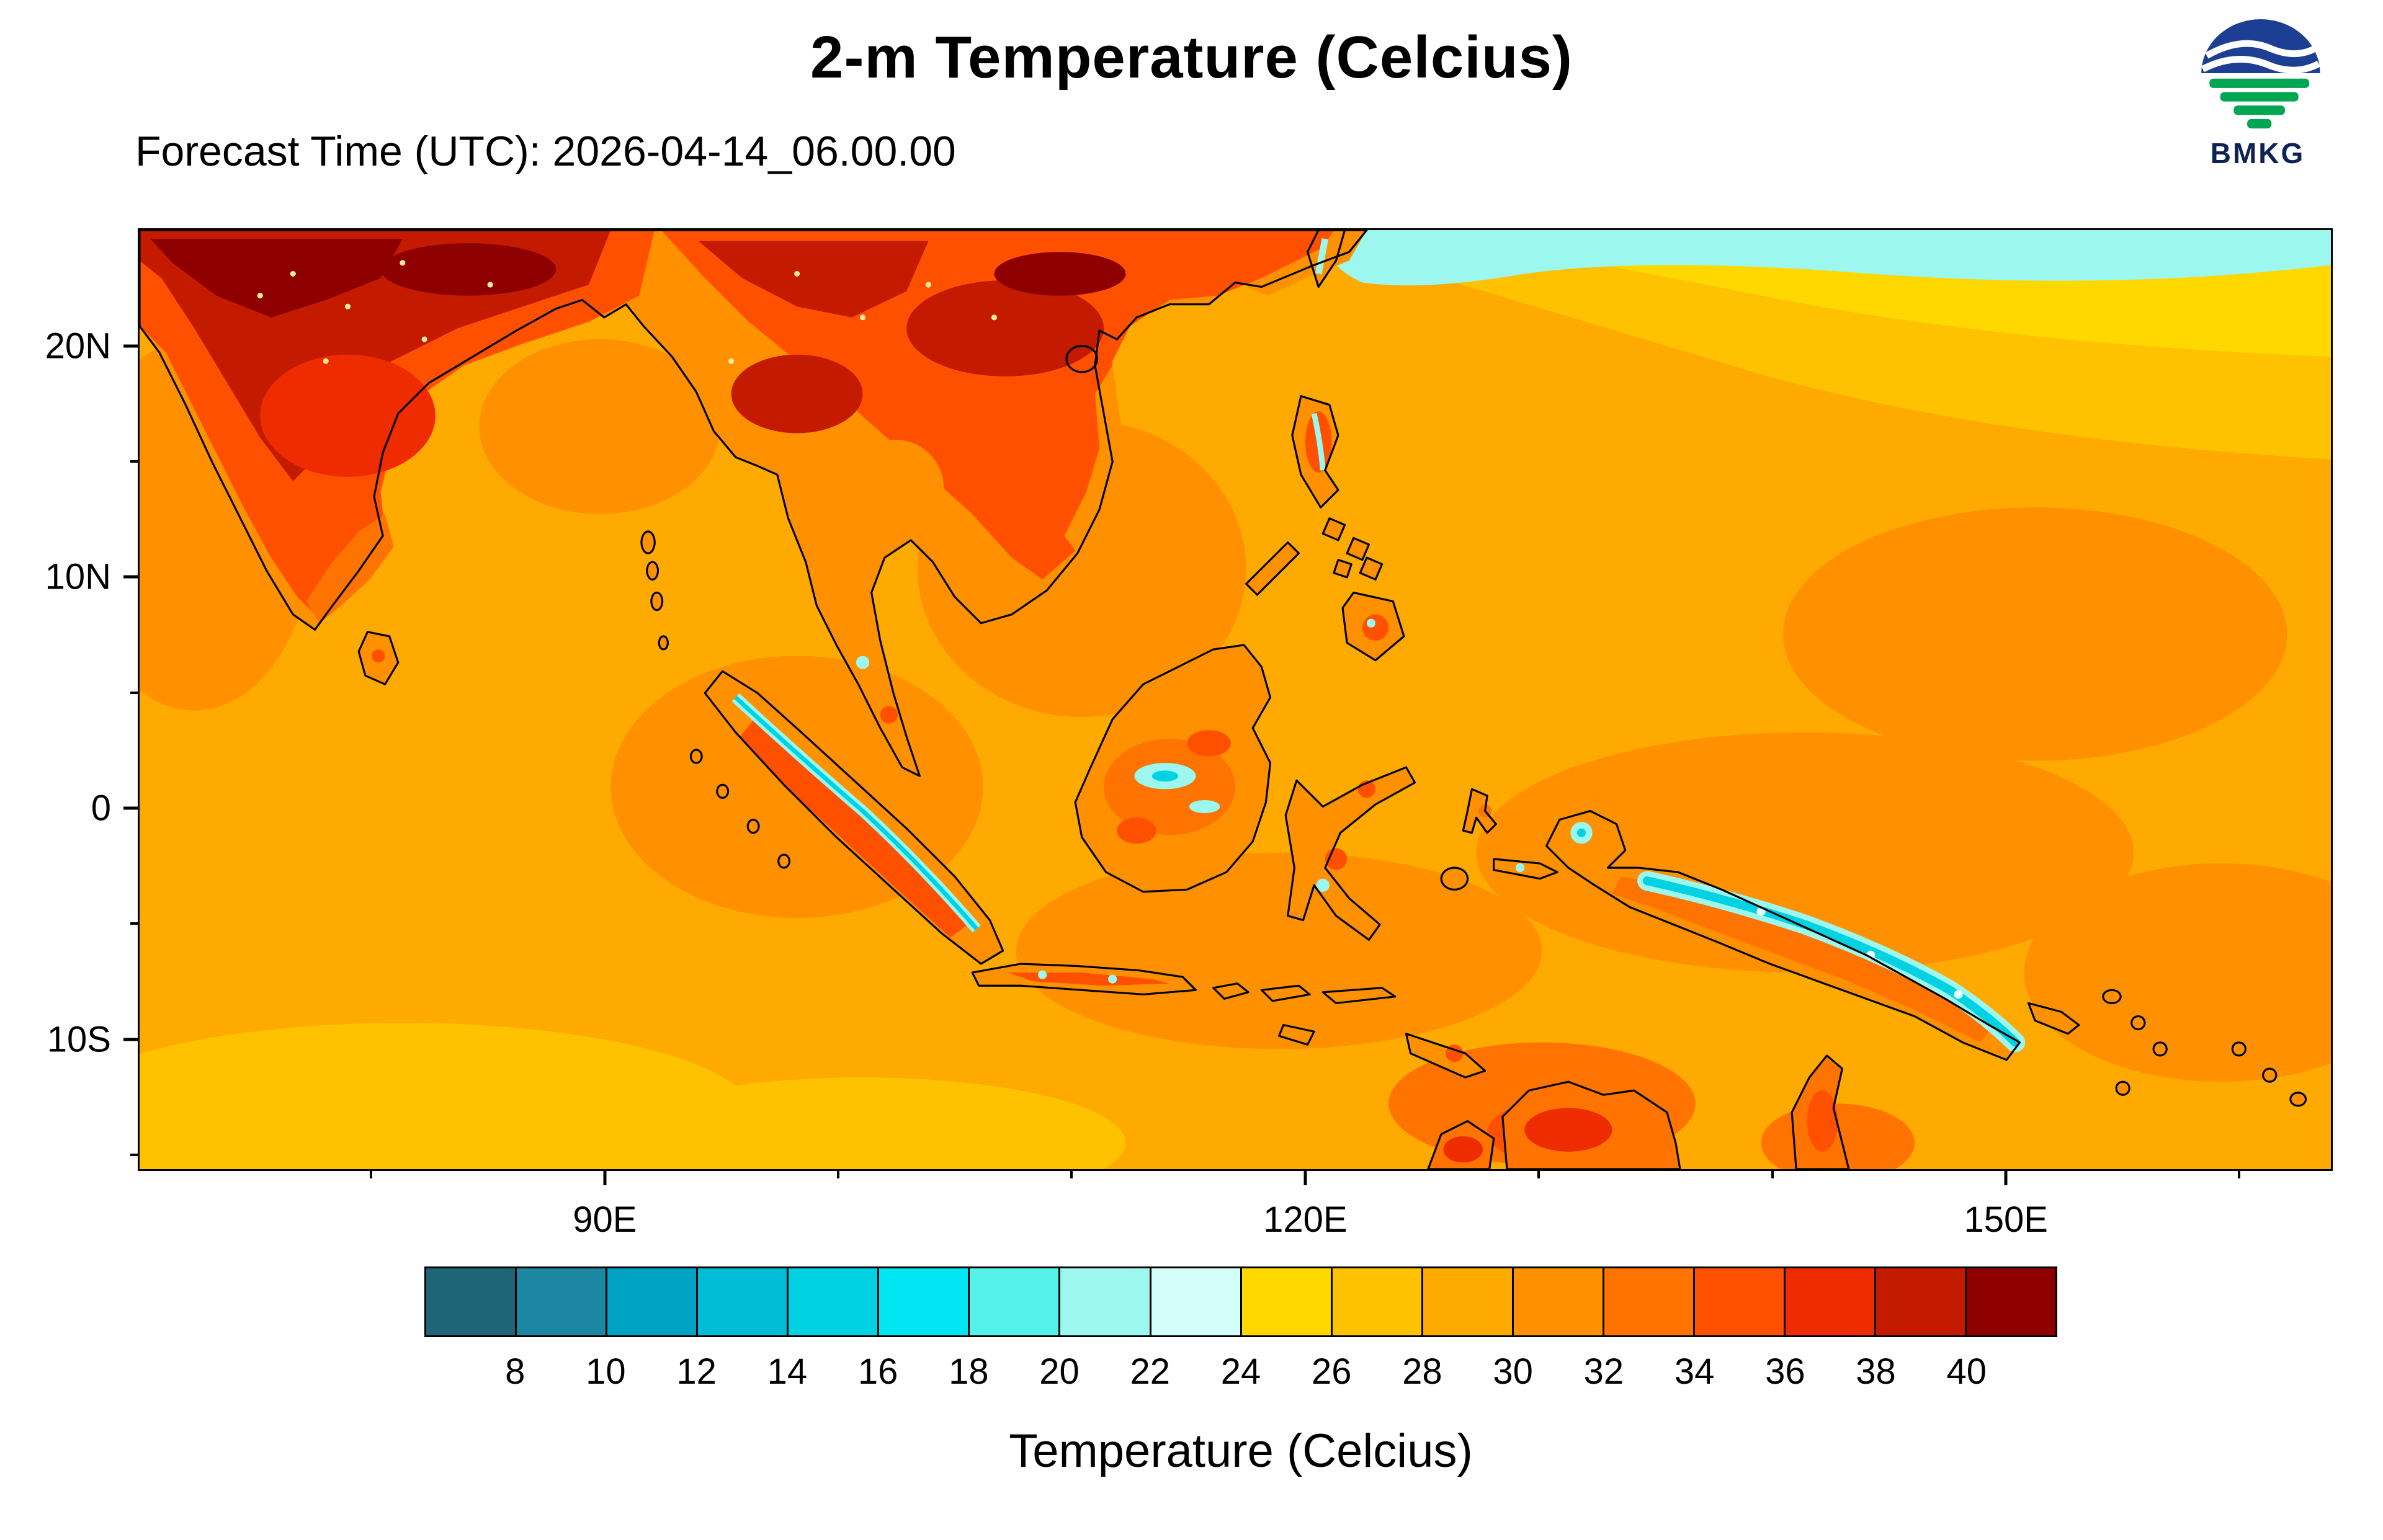 The width and height of the screenshot is (2383, 1540). I want to click on y-tick-label: 0, so click(101, 809).